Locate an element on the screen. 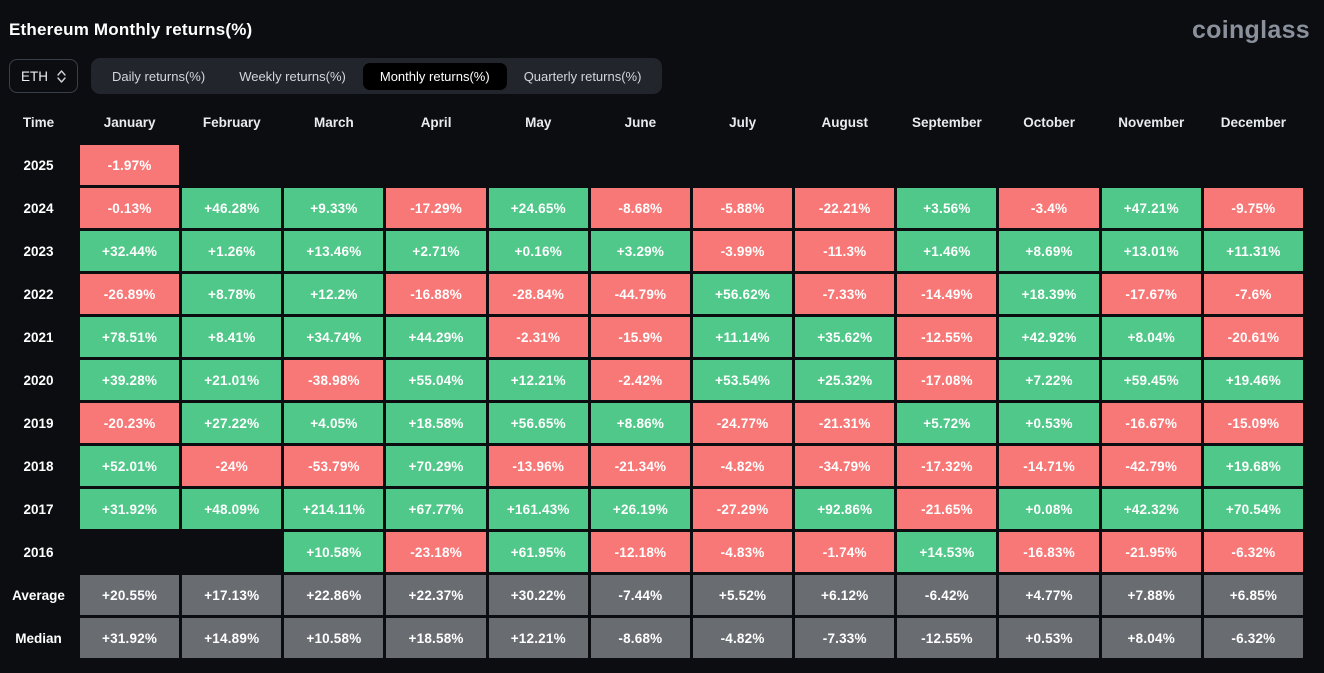 This screenshot has height=673, width=1324. row-label: Average is located at coordinates (38, 595).